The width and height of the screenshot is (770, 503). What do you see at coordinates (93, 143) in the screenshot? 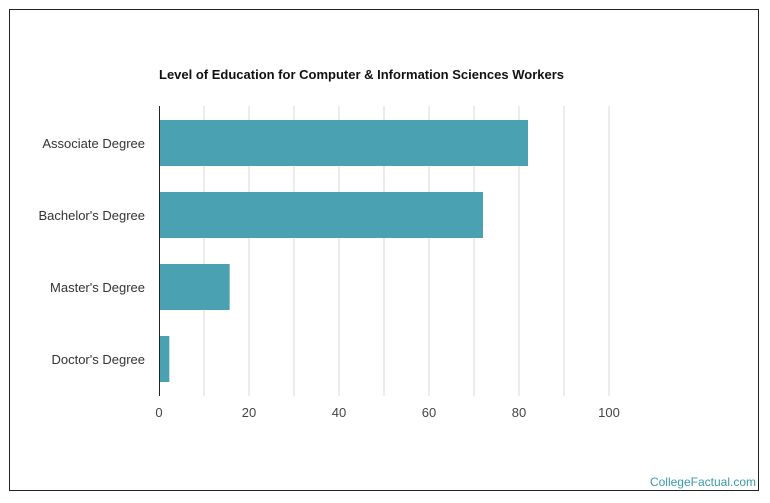
I see `category-label: Associate Degree` at bounding box center [93, 143].